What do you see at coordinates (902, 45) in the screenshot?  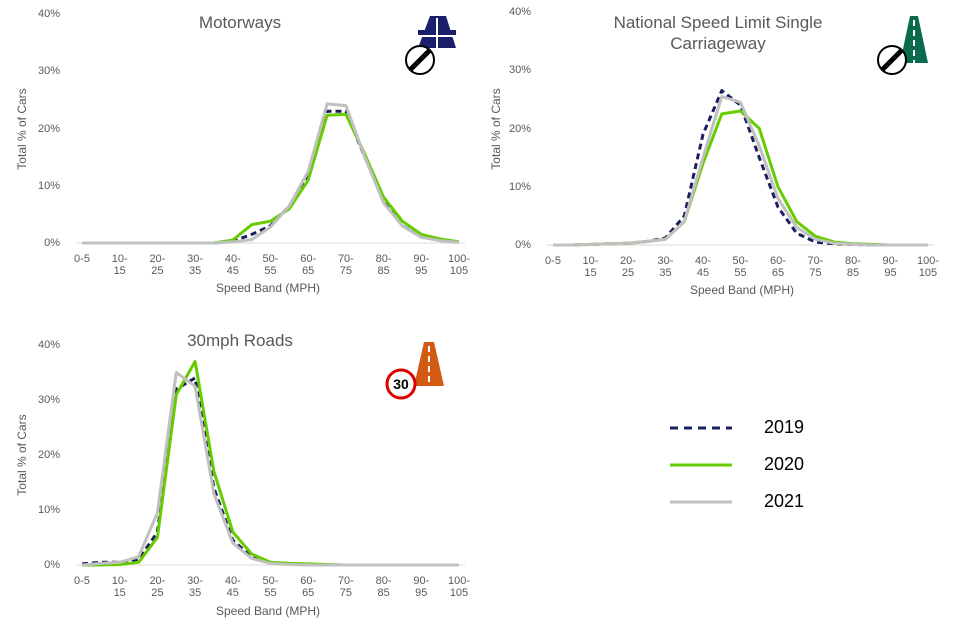 I see `road-icon` at bounding box center [902, 45].